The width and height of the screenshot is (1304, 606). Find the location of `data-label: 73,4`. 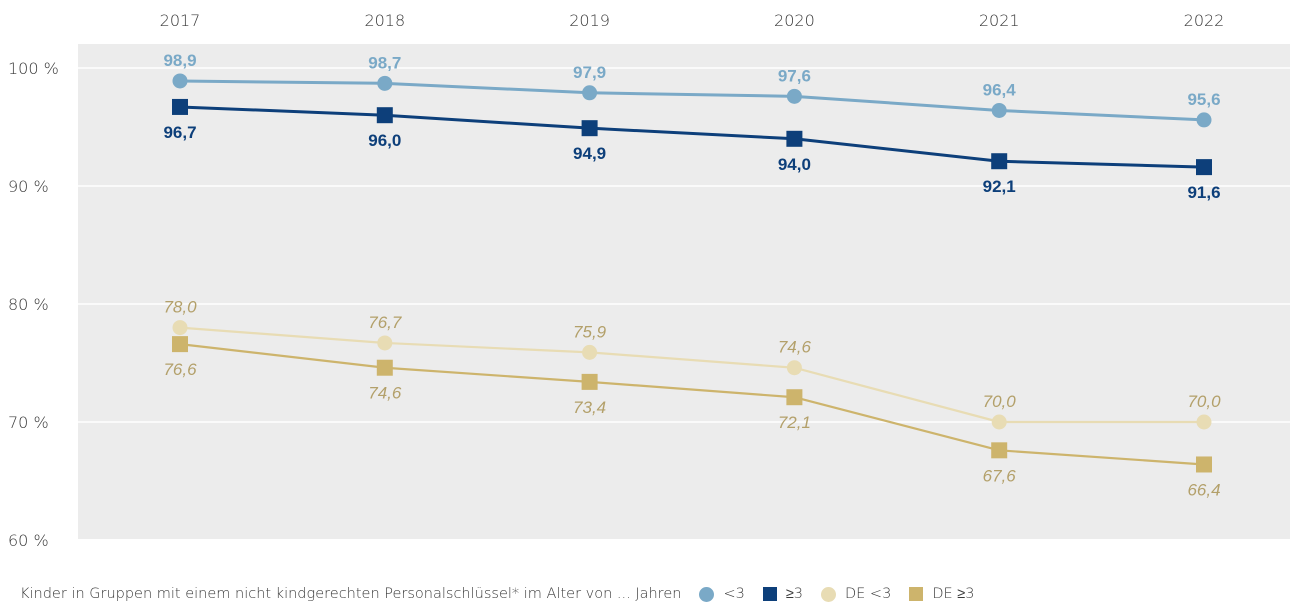

data-label: 73,4 is located at coordinates (589, 407).